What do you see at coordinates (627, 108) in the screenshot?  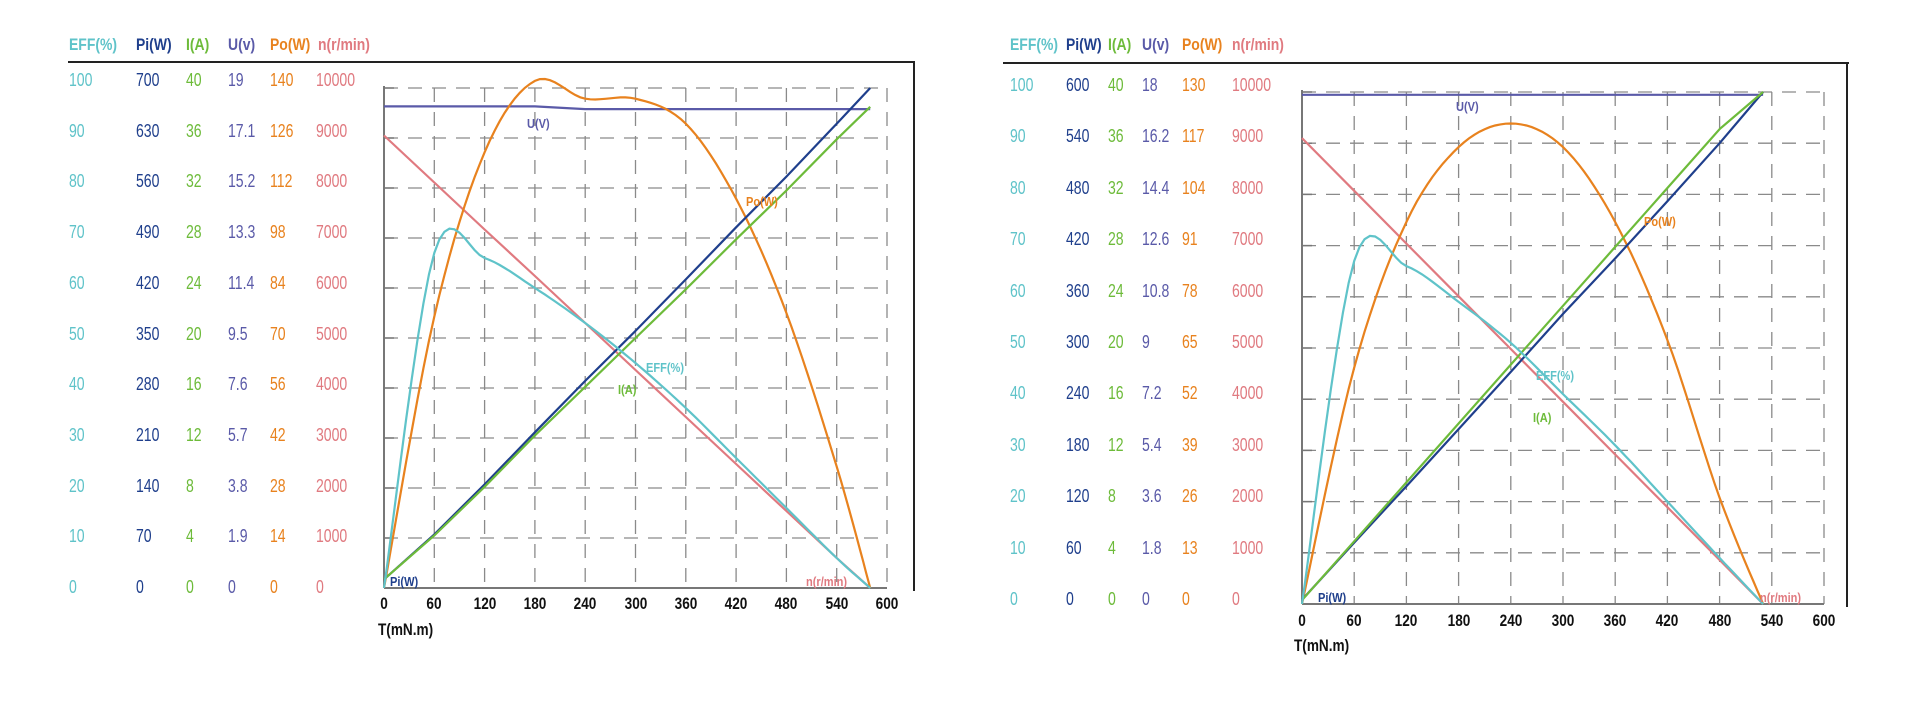 I see `series-u-line` at bounding box center [627, 108].